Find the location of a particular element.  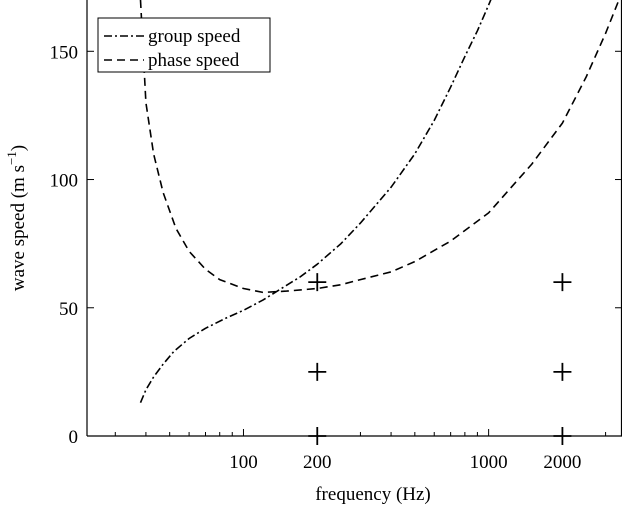

legend-label-group-speed: group speed is located at coordinates (194, 36).